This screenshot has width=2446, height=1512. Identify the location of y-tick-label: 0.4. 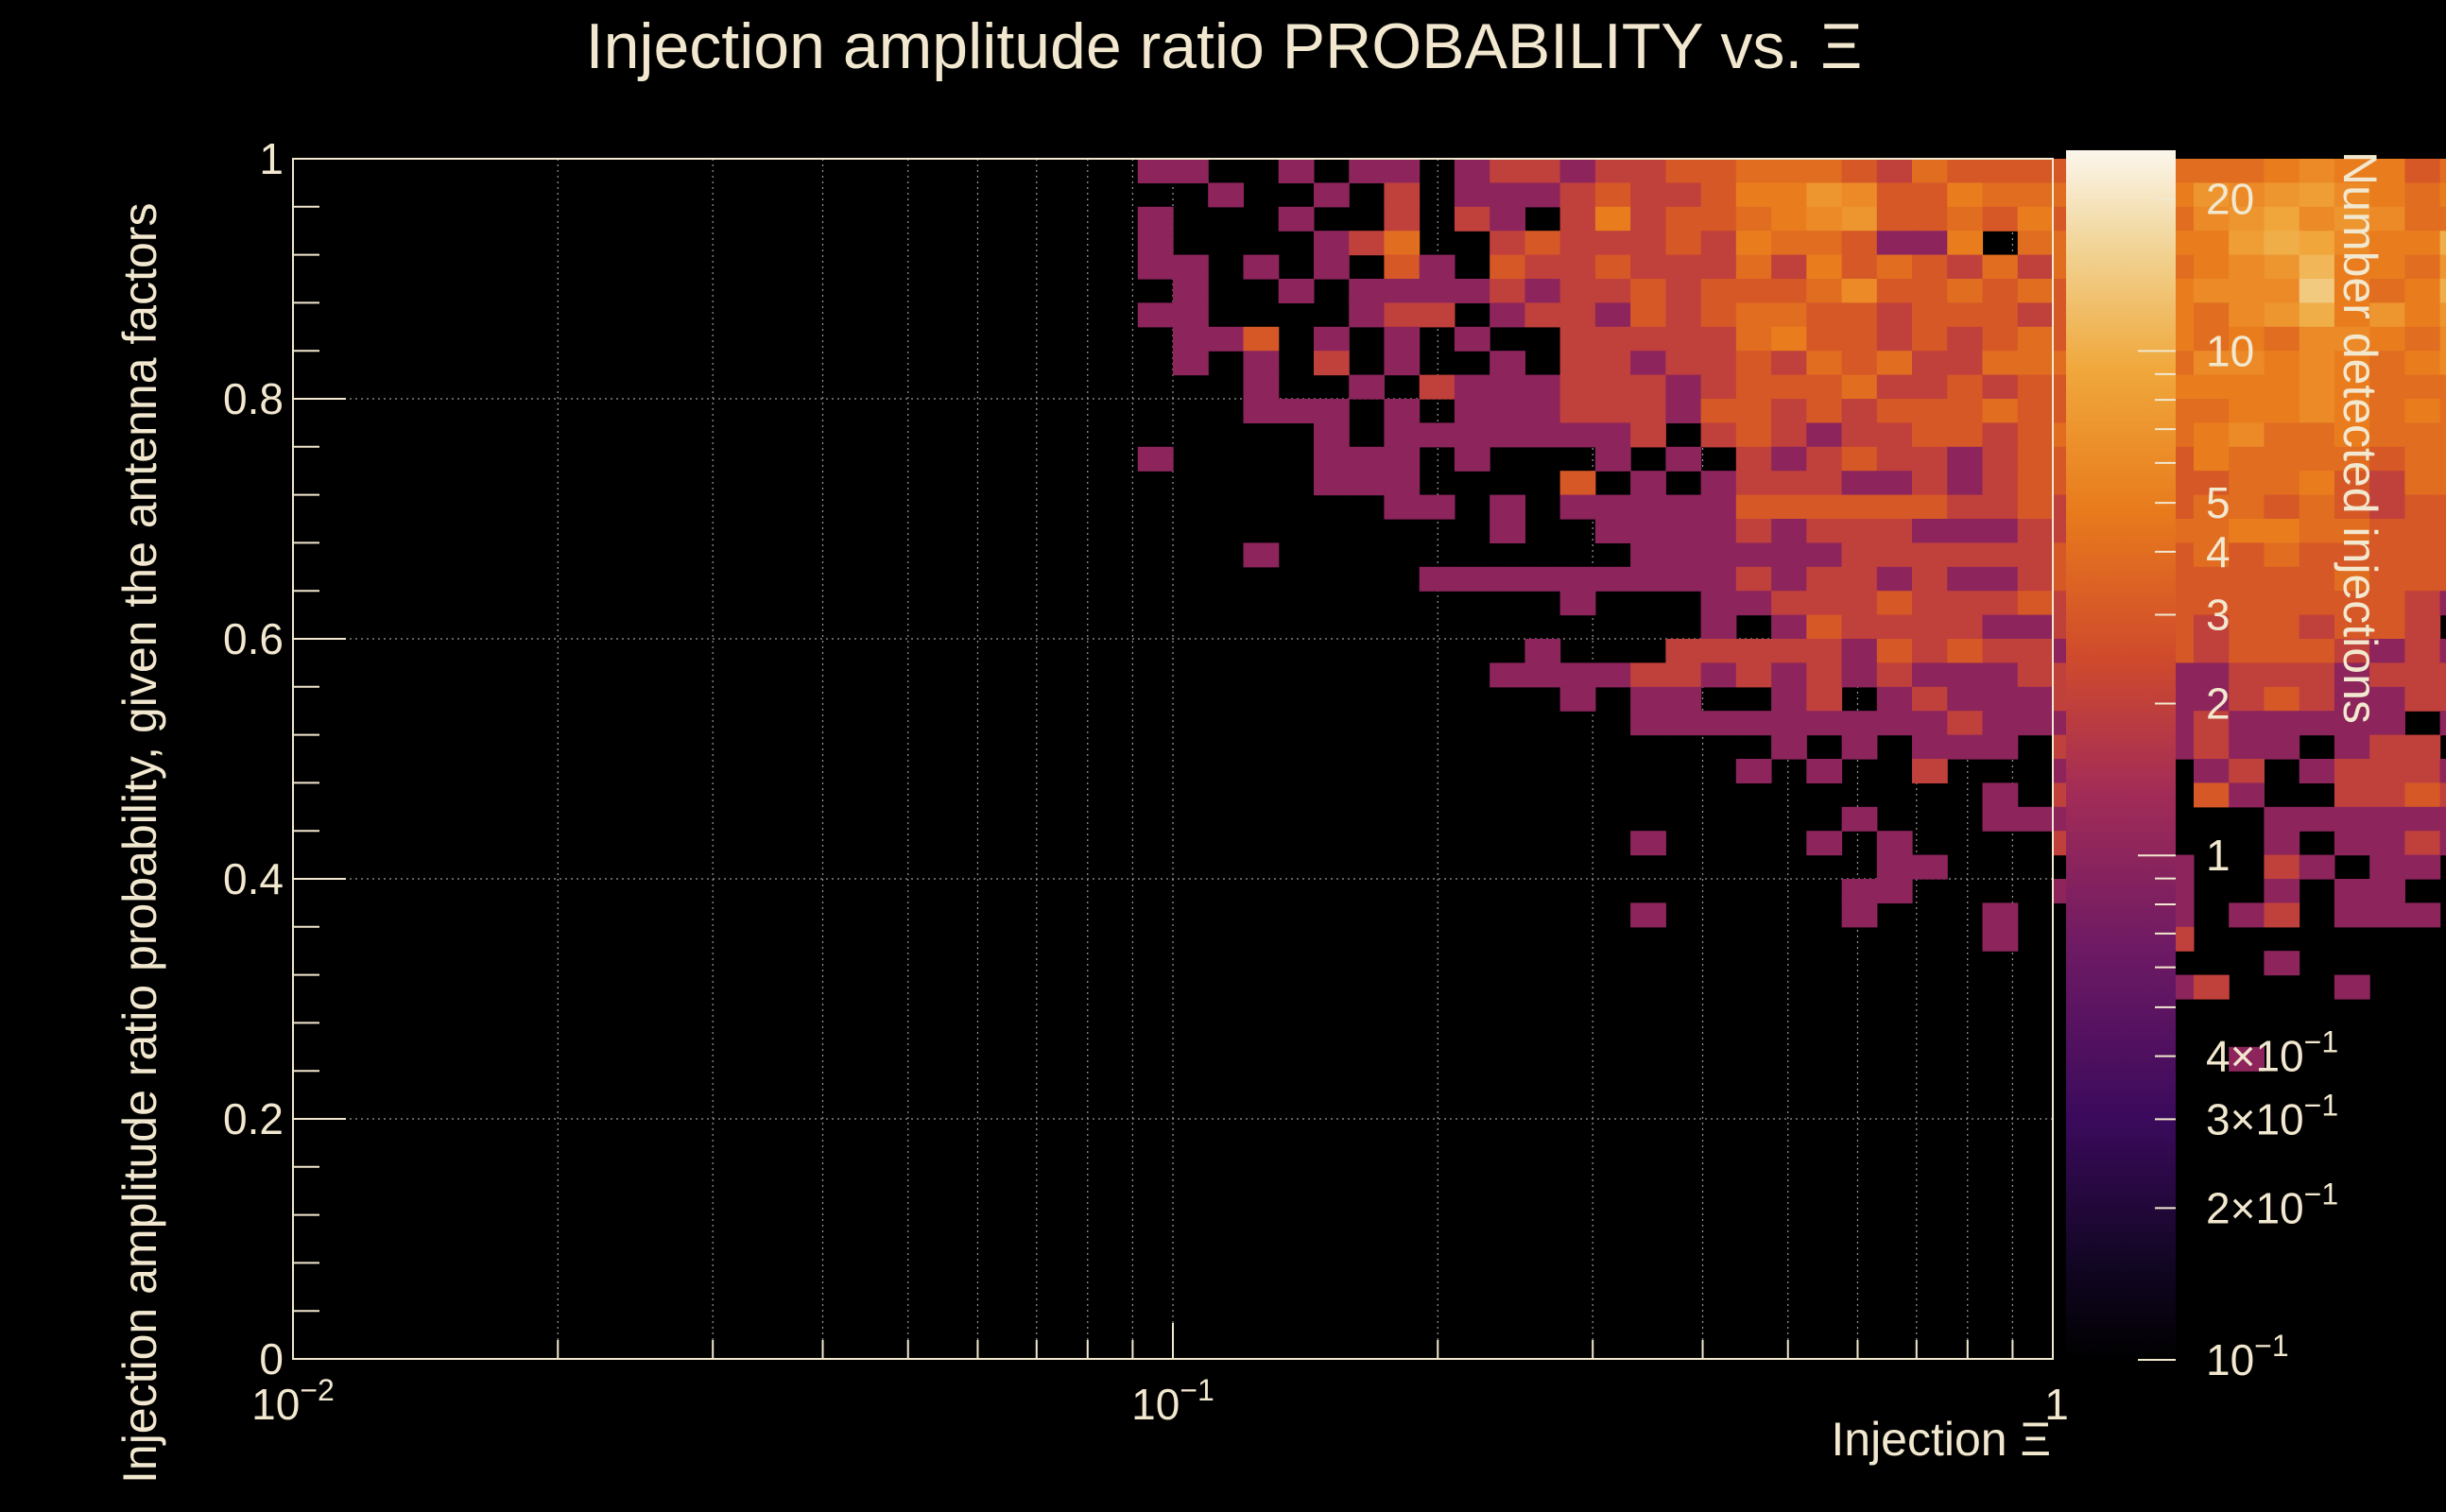
(253, 878).